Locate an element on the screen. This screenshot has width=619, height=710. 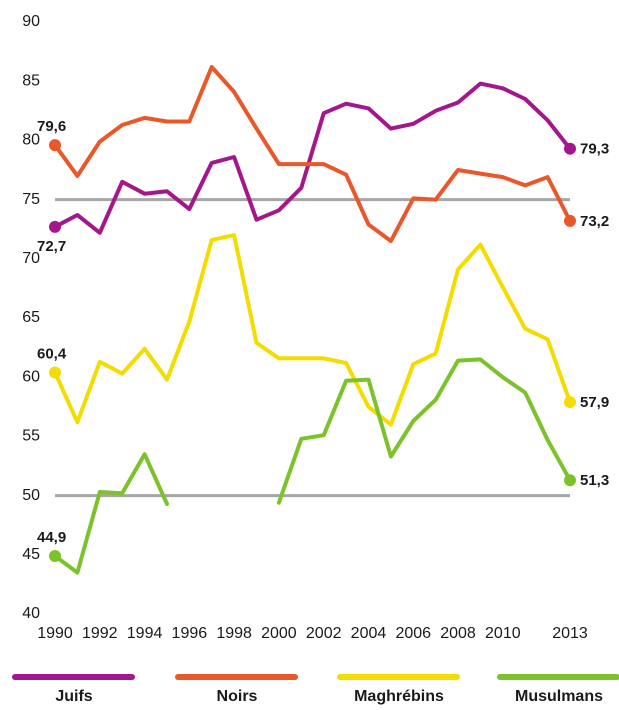
y-tick-label: 50 is located at coordinates (31, 495).